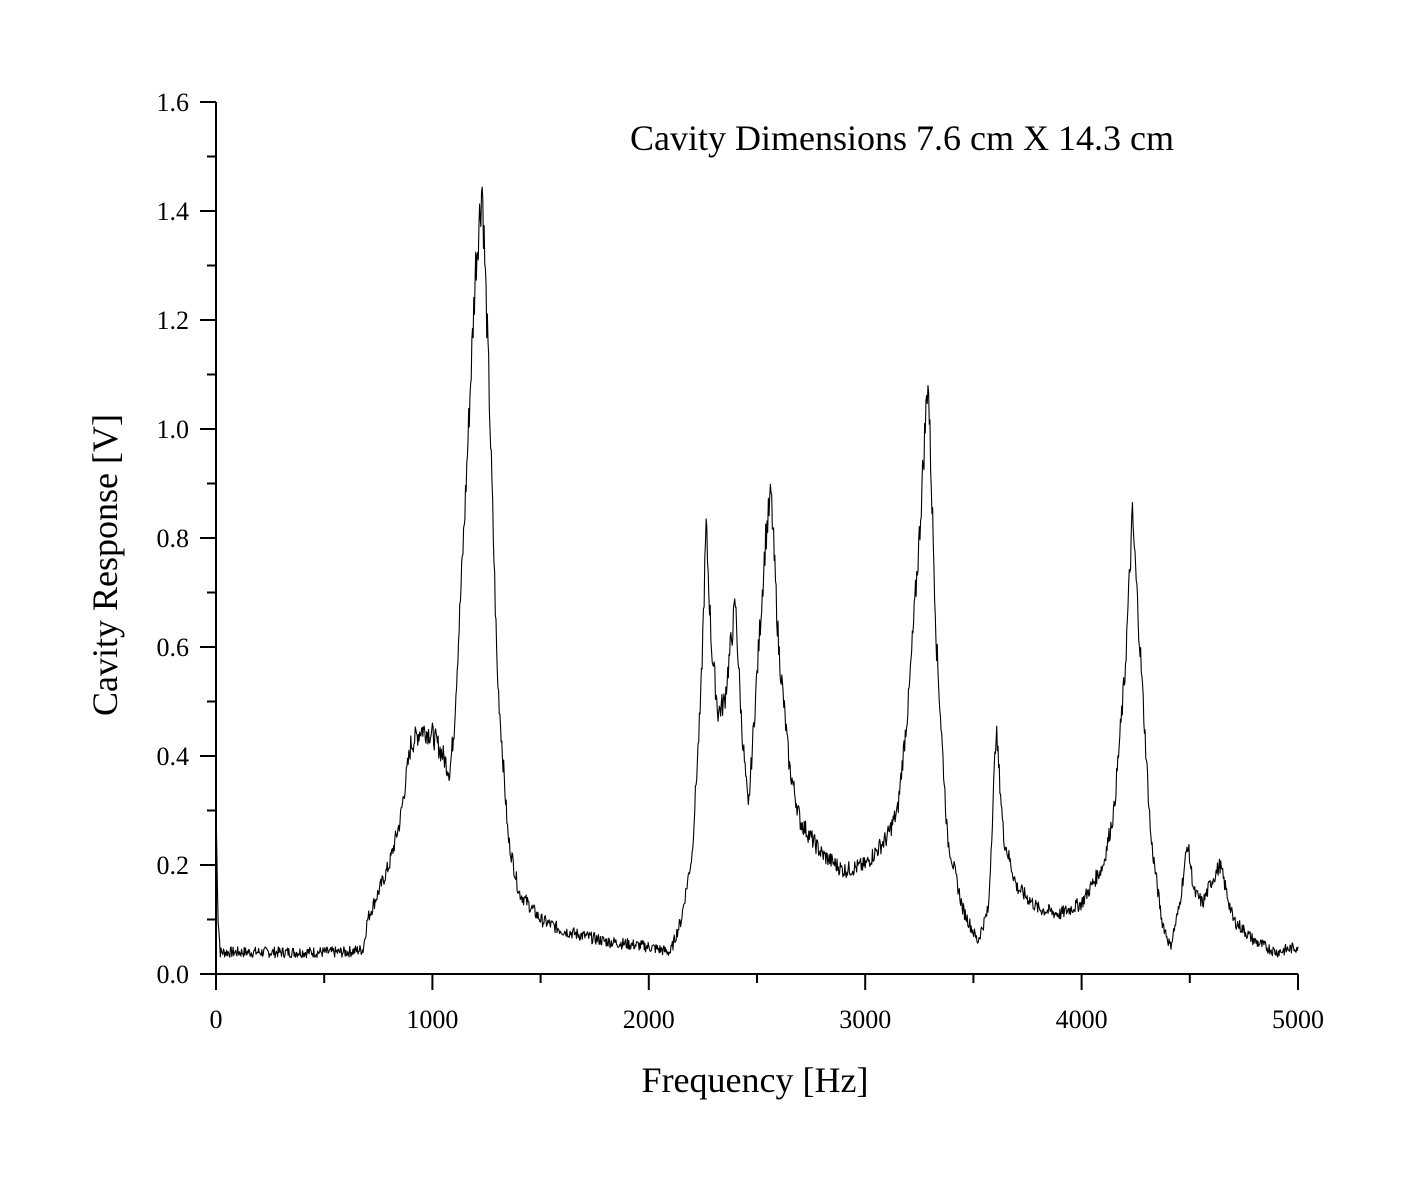 This screenshot has width=1413, height=1187. Describe the element at coordinates (173, 538) in the screenshot. I see `y-tick-label: 0.8` at that location.